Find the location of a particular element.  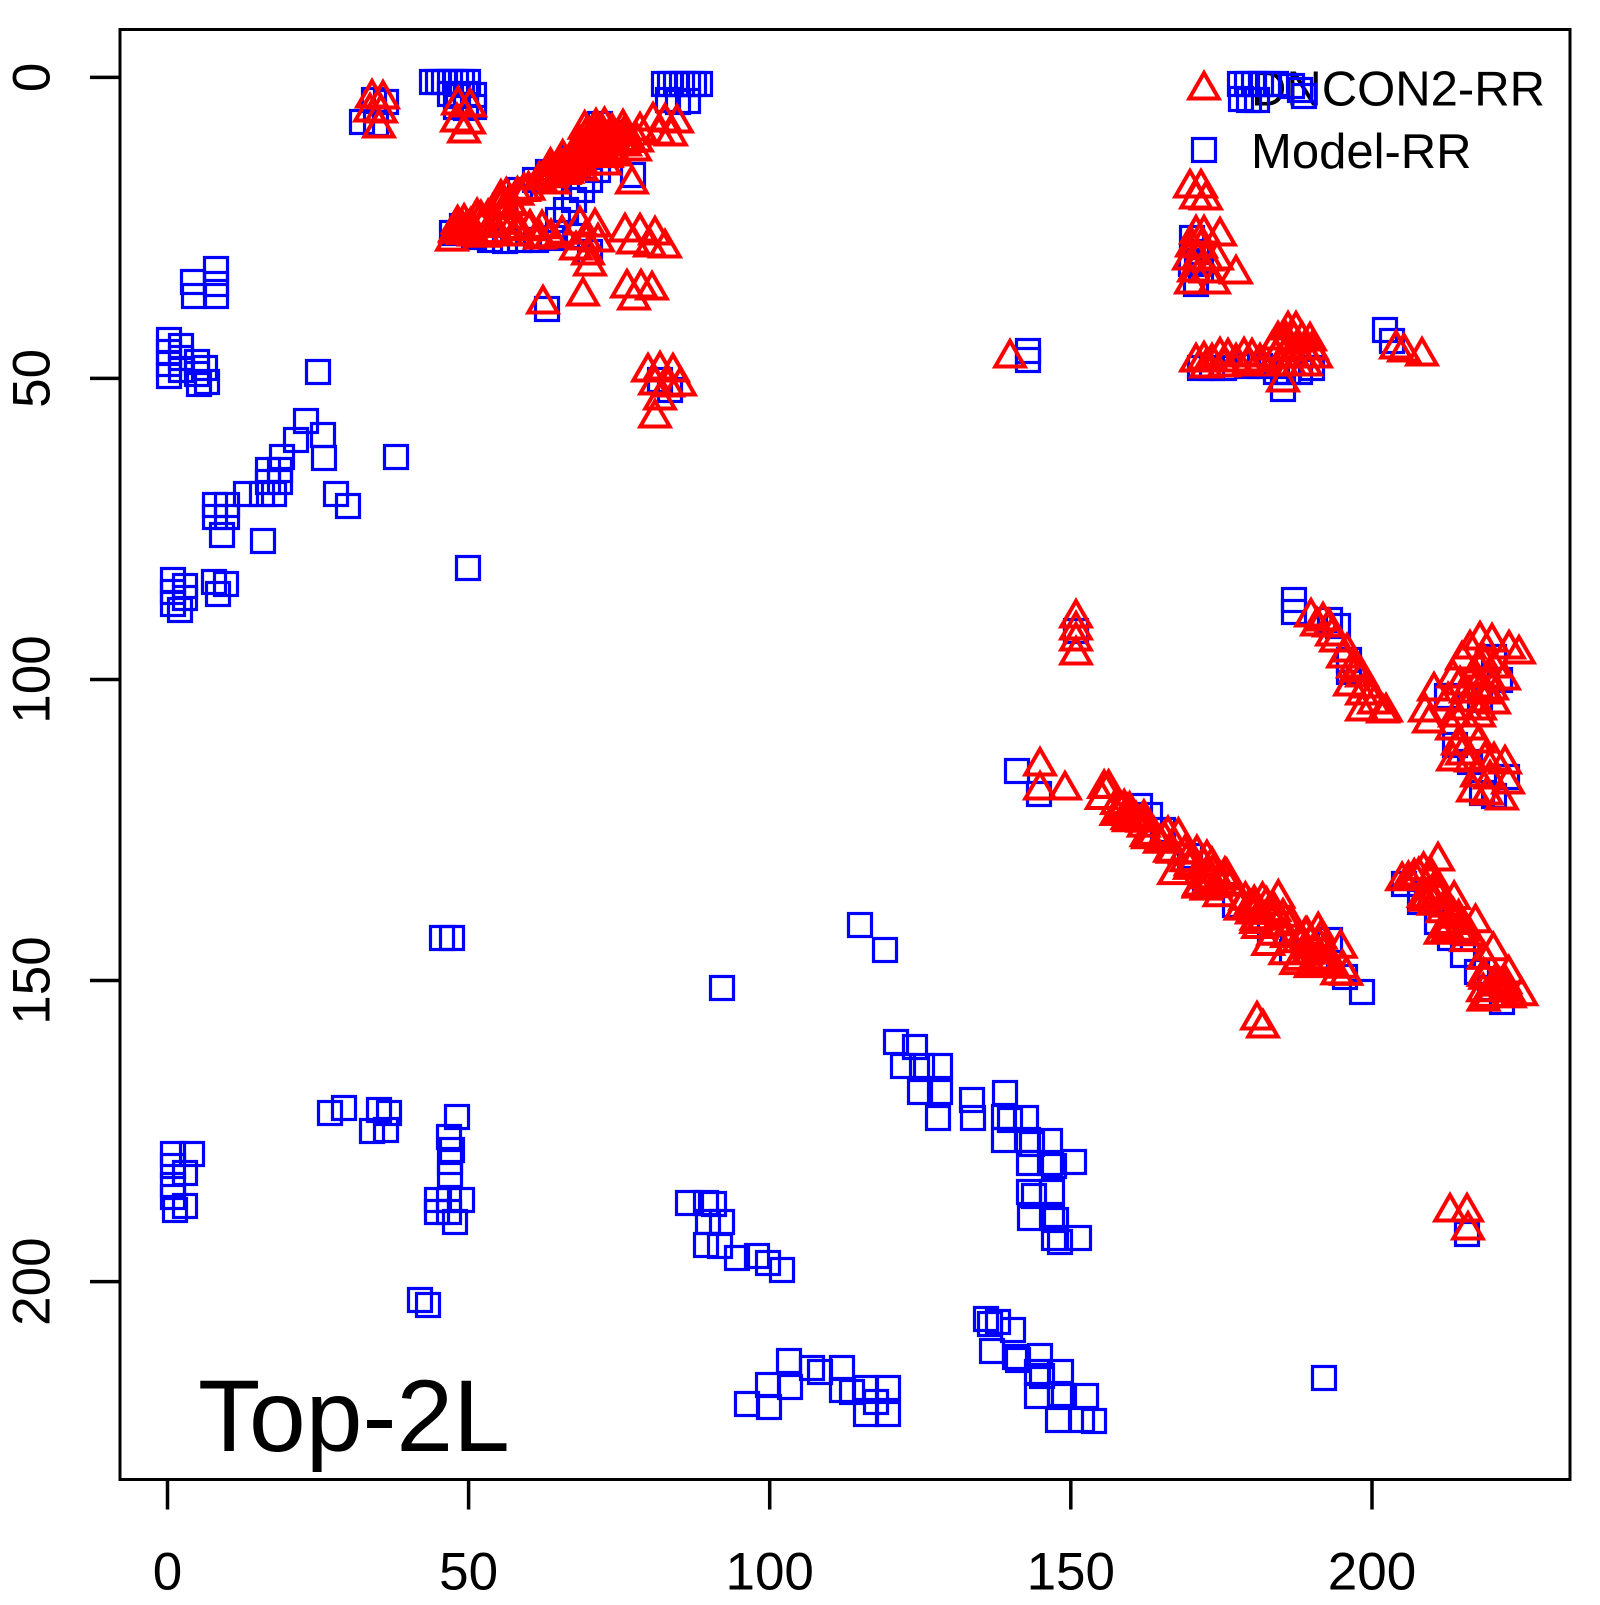

svg-text: Top-2L is located at coordinates (354, 1416).